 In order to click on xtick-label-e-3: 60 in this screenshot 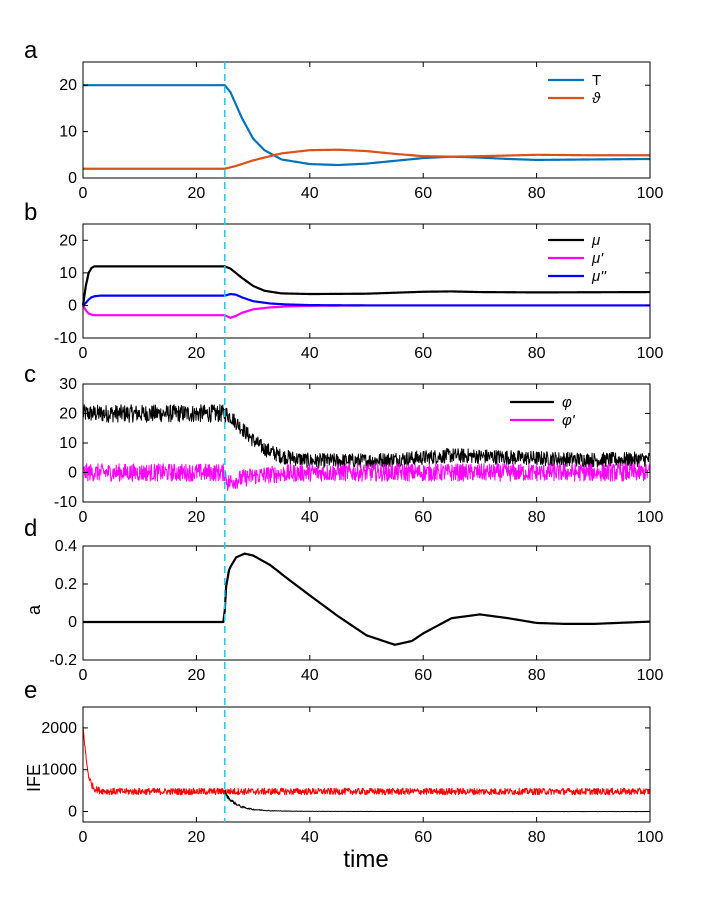, I will do `click(423, 837)`.